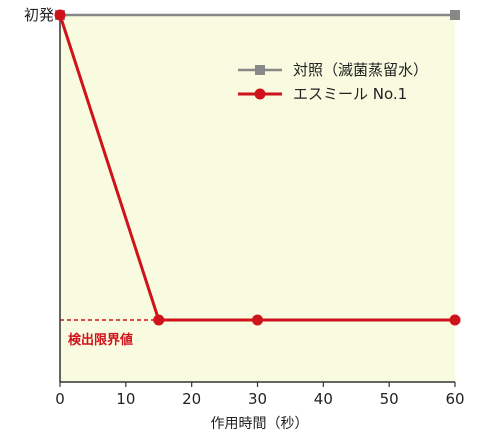  Describe the element at coordinates (360, 70) in the screenshot. I see `legend-label-0: 対照（滅菌蒸留水）` at that location.